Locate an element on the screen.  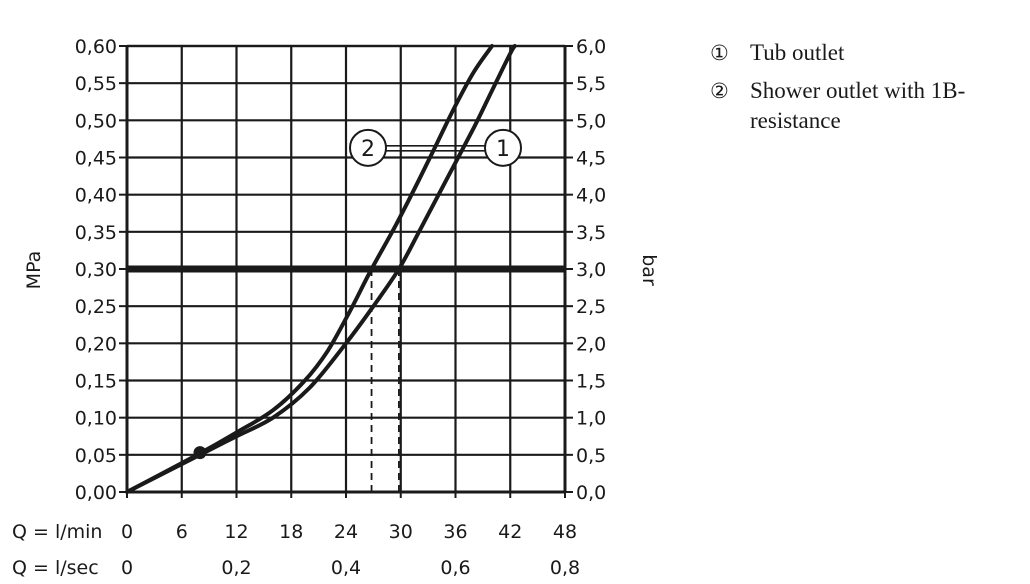
y-tick-label-right: 2,0 is located at coordinates (591, 344).